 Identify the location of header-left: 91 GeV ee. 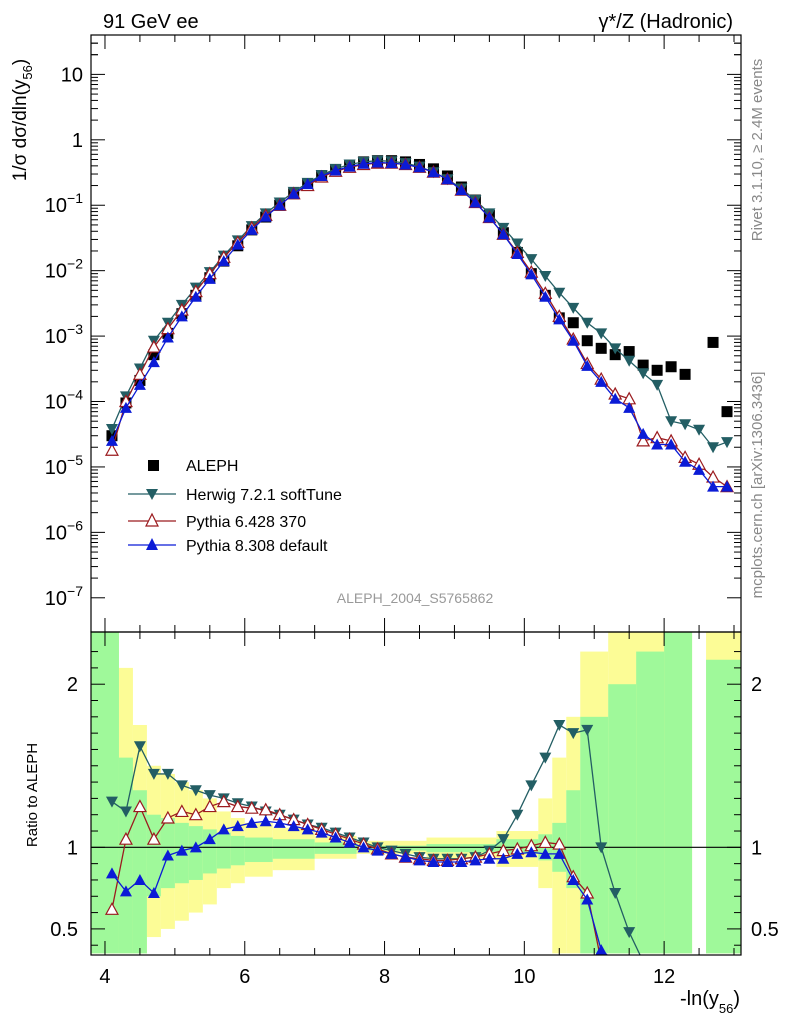
(151, 22).